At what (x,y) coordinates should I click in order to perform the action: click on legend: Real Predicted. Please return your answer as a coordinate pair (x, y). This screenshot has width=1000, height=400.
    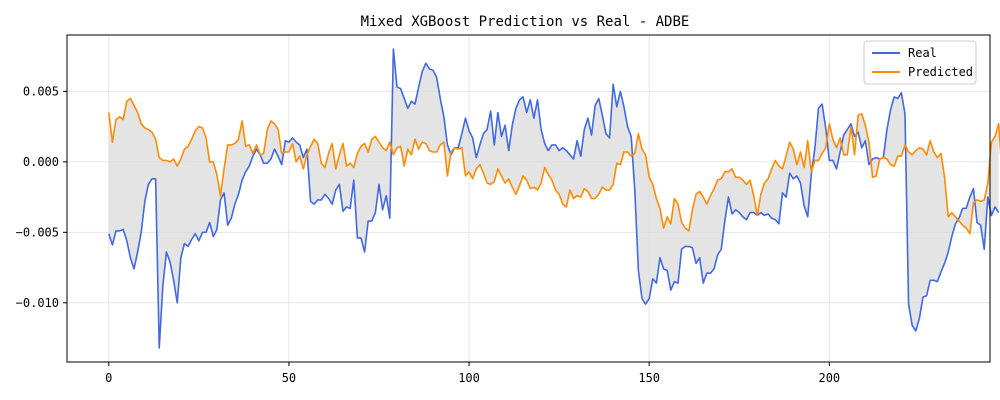
    Looking at the image, I should click on (920, 62).